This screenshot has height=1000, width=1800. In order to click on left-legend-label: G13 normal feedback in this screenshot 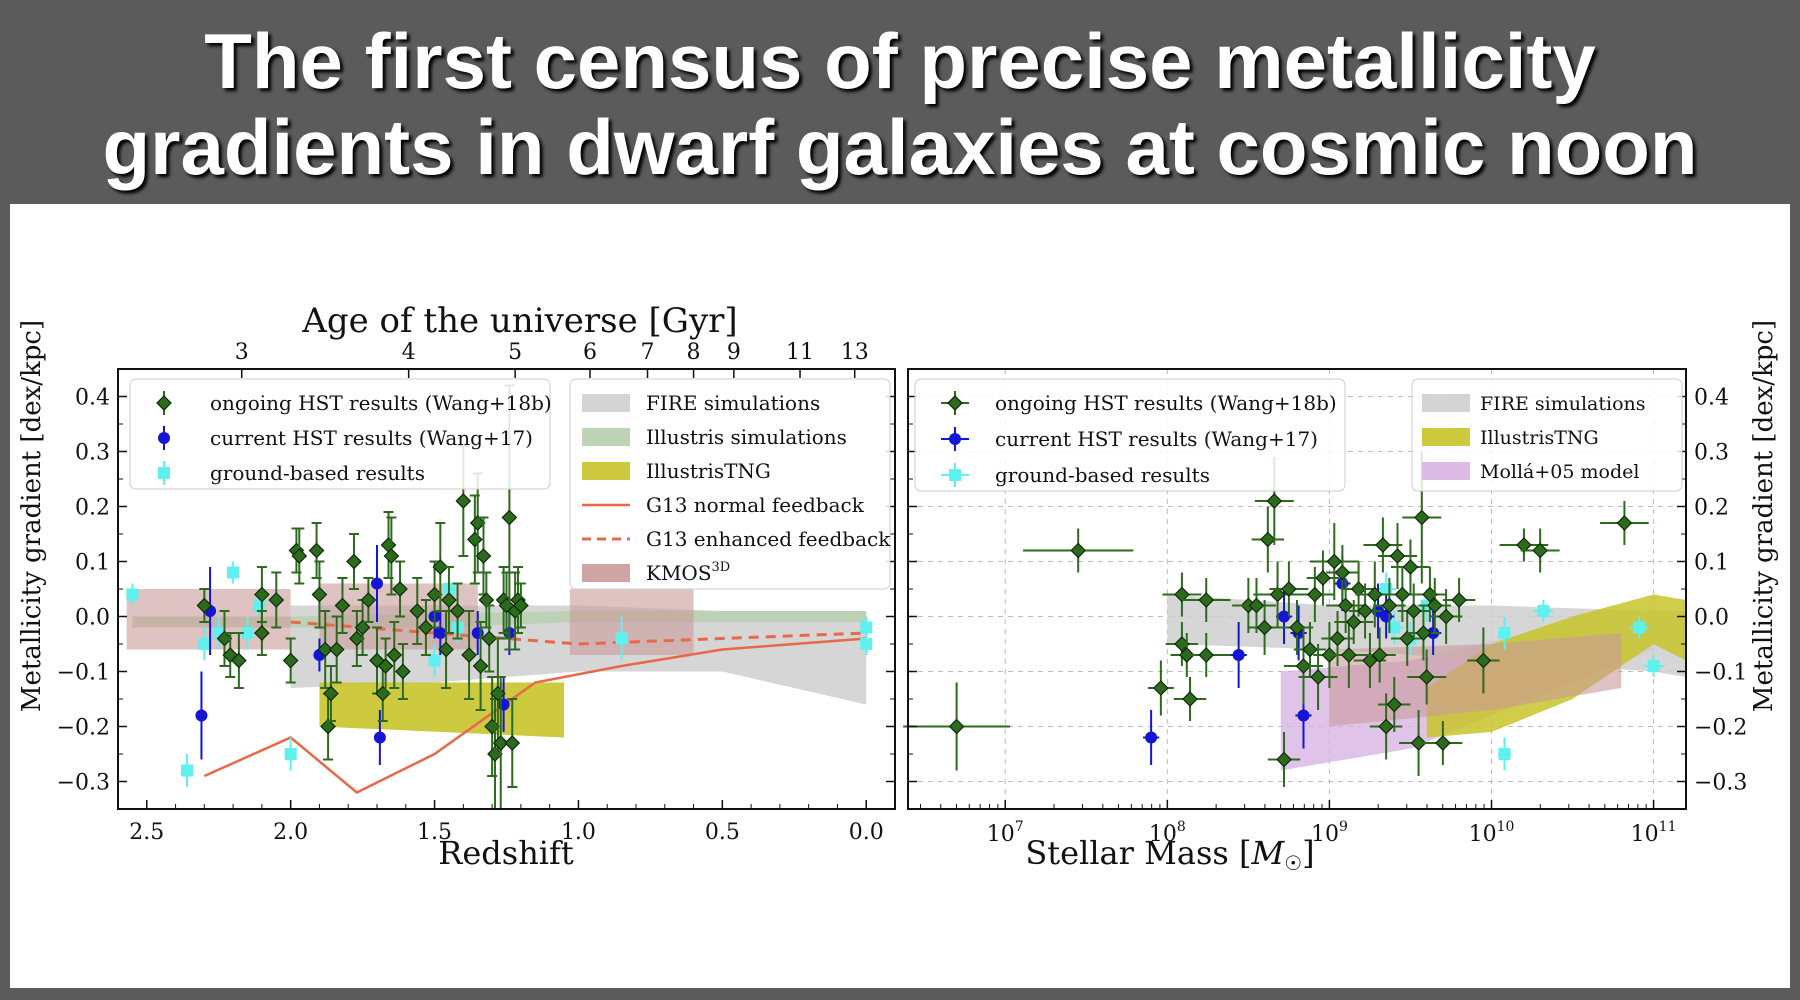, I will do `click(755, 505)`.